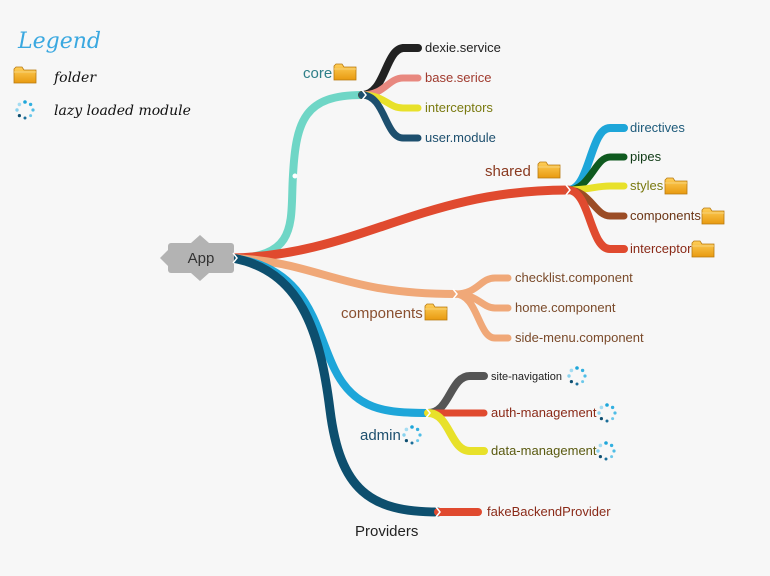 Image resolution: width=770 pixels, height=576 pixels. Describe the element at coordinates (390, 71) in the screenshot. I see `core-edge-dexie` at that location.